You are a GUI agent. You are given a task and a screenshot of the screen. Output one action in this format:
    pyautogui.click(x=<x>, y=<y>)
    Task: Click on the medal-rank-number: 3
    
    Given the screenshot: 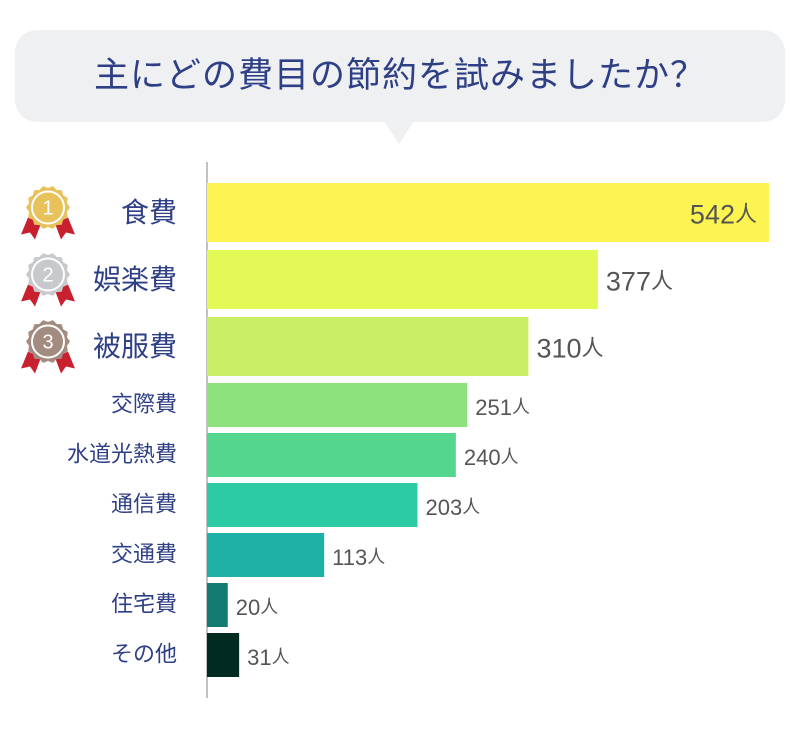 What is the action you would take?
    pyautogui.click(x=47, y=343)
    